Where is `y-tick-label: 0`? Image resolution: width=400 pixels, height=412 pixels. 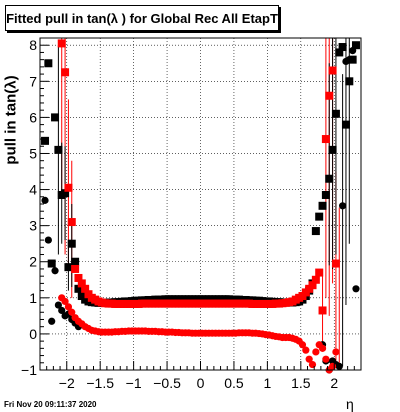 y-tick-label: 0 is located at coordinates (33, 334).